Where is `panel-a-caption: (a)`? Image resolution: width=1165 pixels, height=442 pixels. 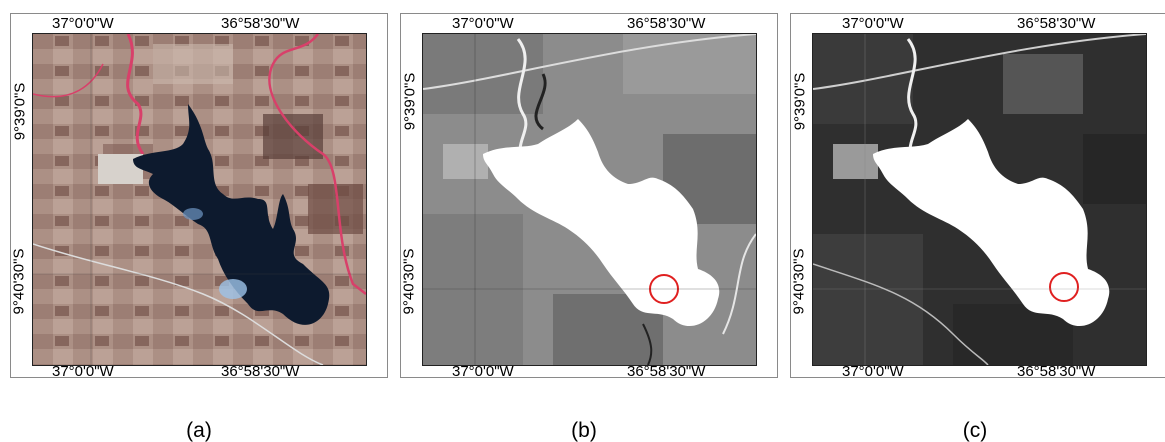 panel-a-caption: (a) is located at coordinates (199, 430).